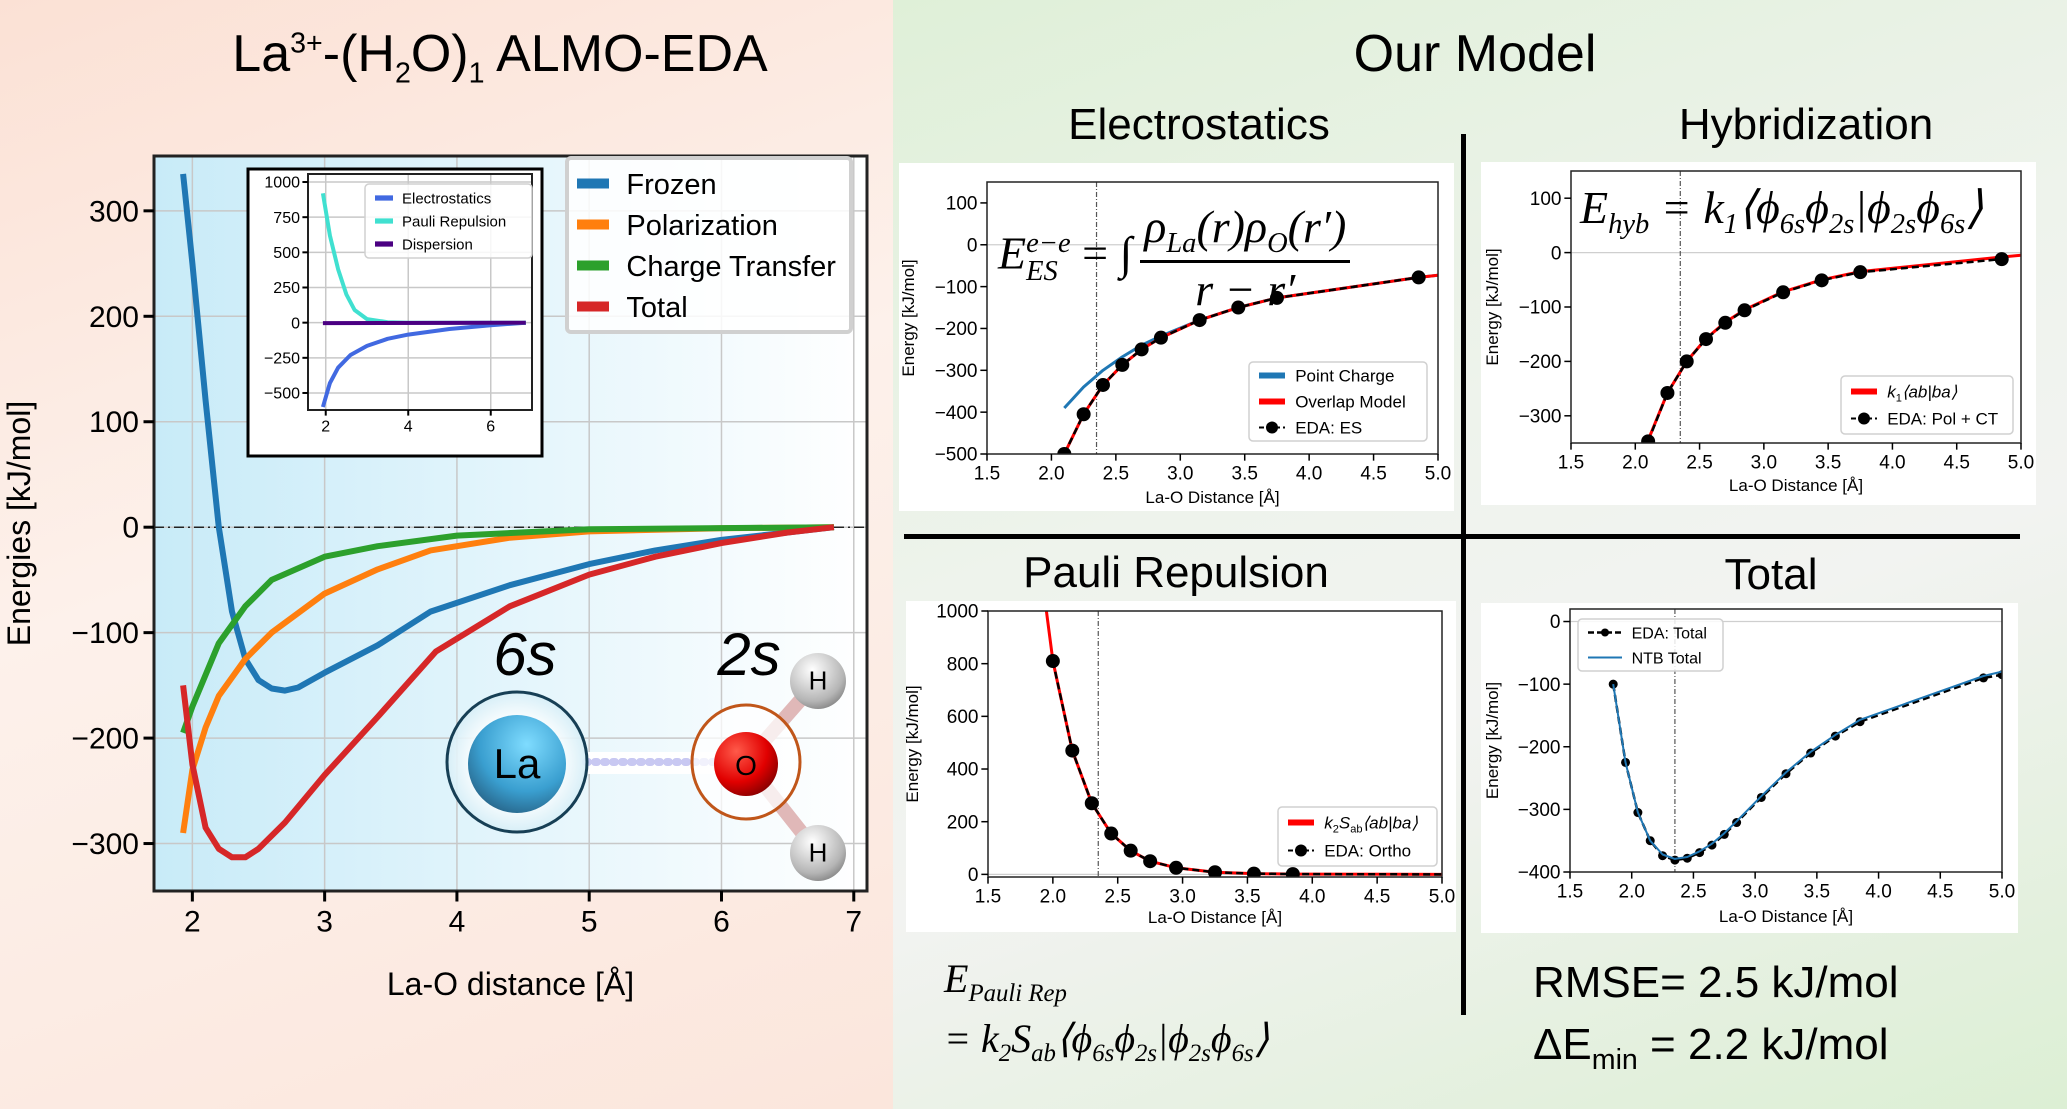 The height and width of the screenshot is (1109, 2067). Describe the element at coordinates (709, 245) in the screenshot. I see `legend: Frozen Polarization Charge Transfer Total` at that location.